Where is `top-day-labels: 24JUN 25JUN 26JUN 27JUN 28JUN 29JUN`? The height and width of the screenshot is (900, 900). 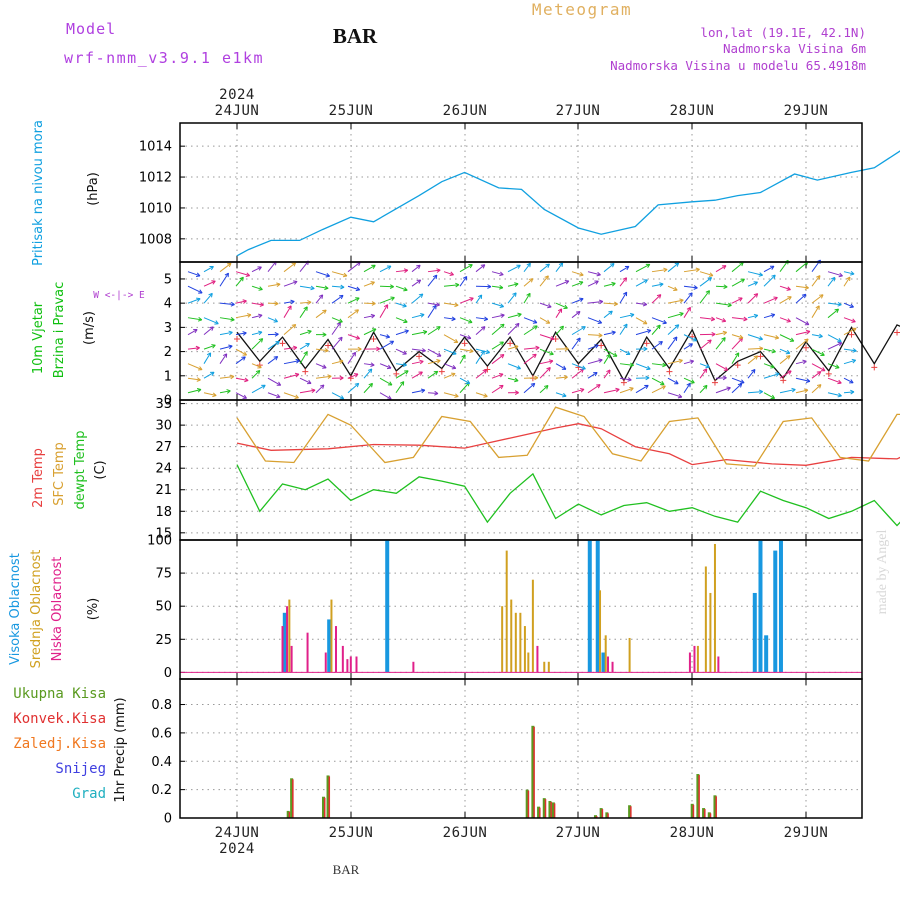 top-day-labels: 24JUN 25JUN 26JUN 27JUN 28JUN 29JUN is located at coordinates (521, 111).